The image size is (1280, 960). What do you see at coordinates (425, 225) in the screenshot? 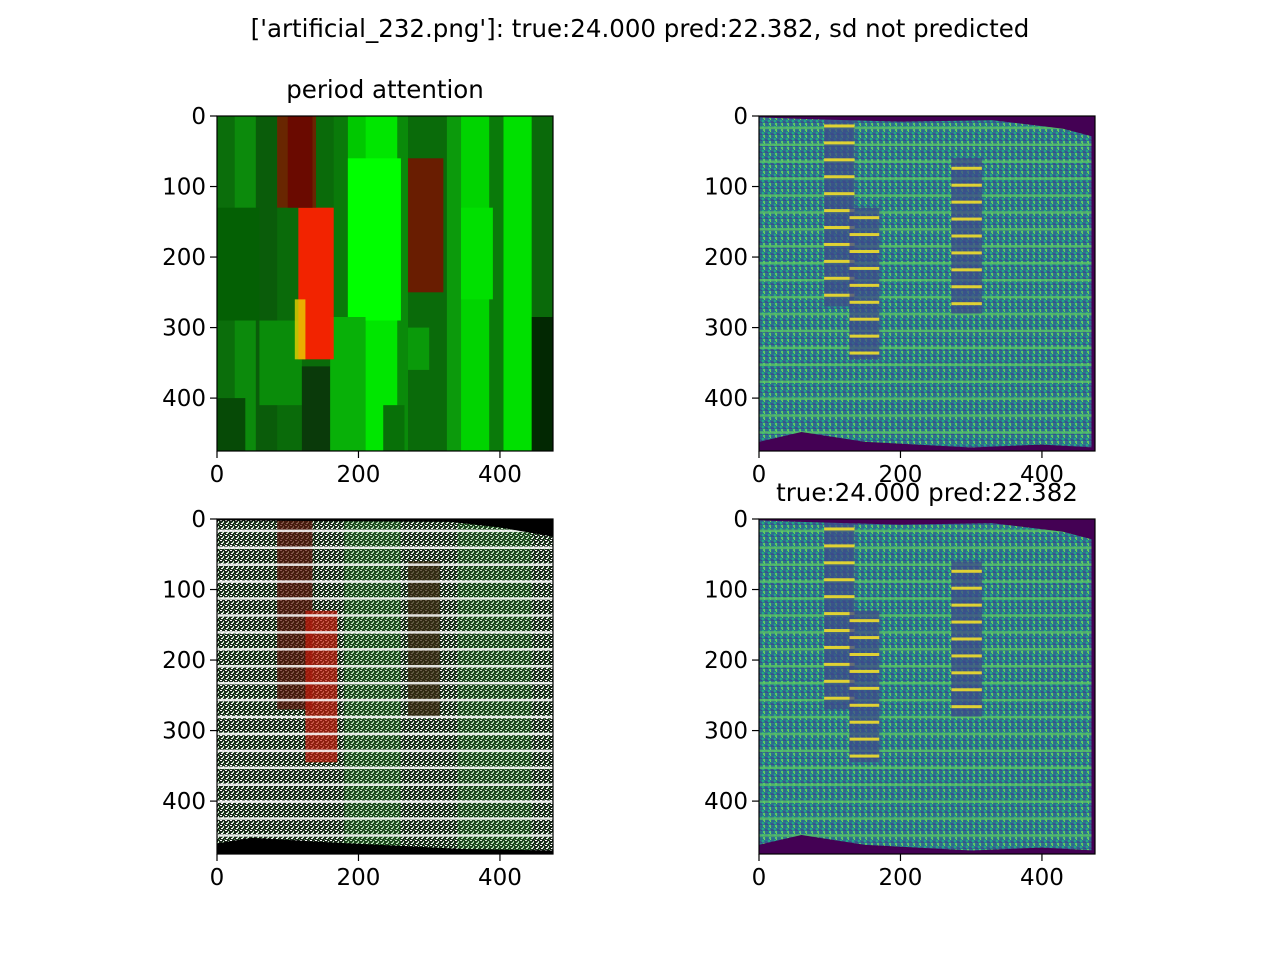
I see `attention-red-region` at bounding box center [425, 225].